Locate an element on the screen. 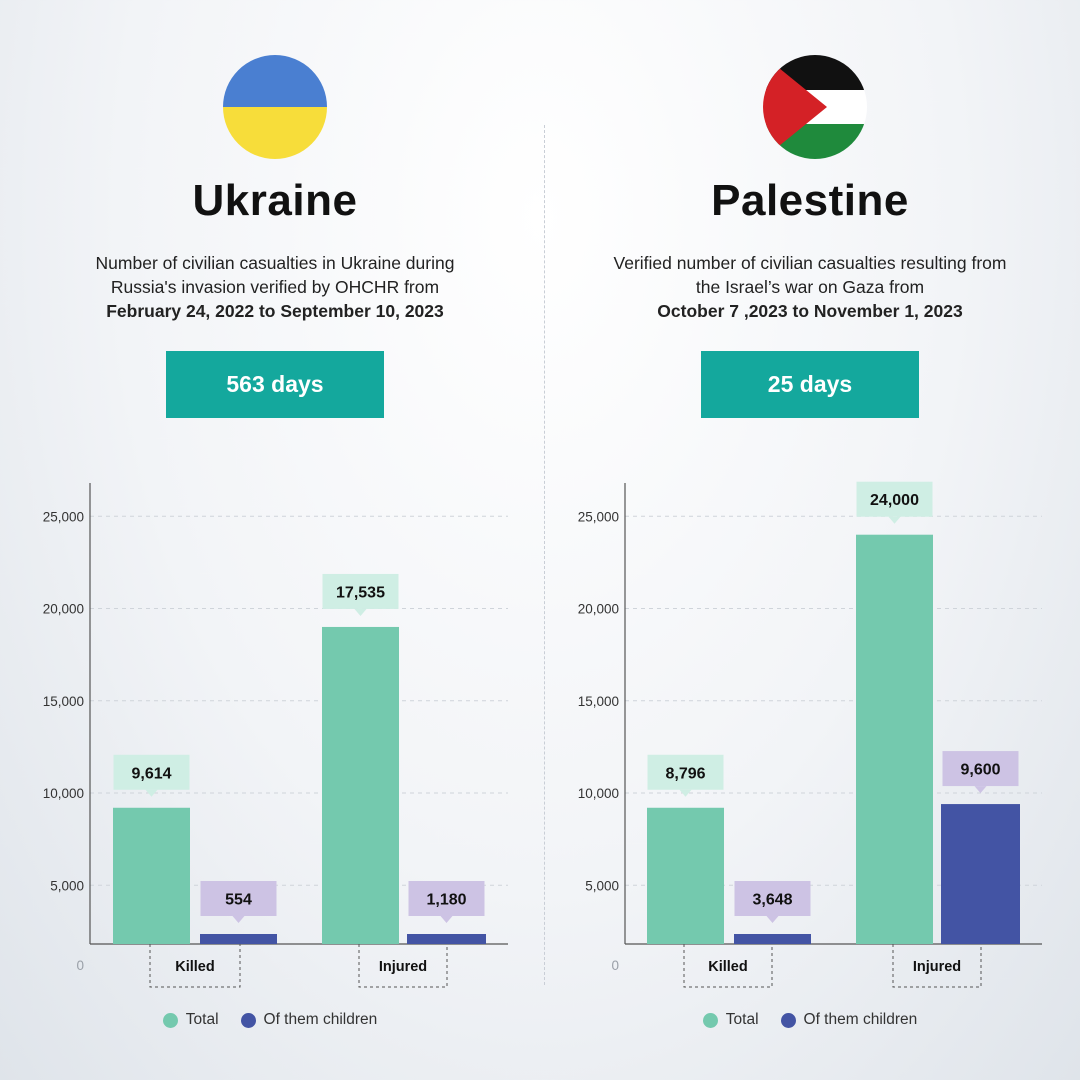 The width and height of the screenshot is (1080, 1080). subtitle-line-2: the Israel’s war on Gaza from is located at coordinates (810, 287).